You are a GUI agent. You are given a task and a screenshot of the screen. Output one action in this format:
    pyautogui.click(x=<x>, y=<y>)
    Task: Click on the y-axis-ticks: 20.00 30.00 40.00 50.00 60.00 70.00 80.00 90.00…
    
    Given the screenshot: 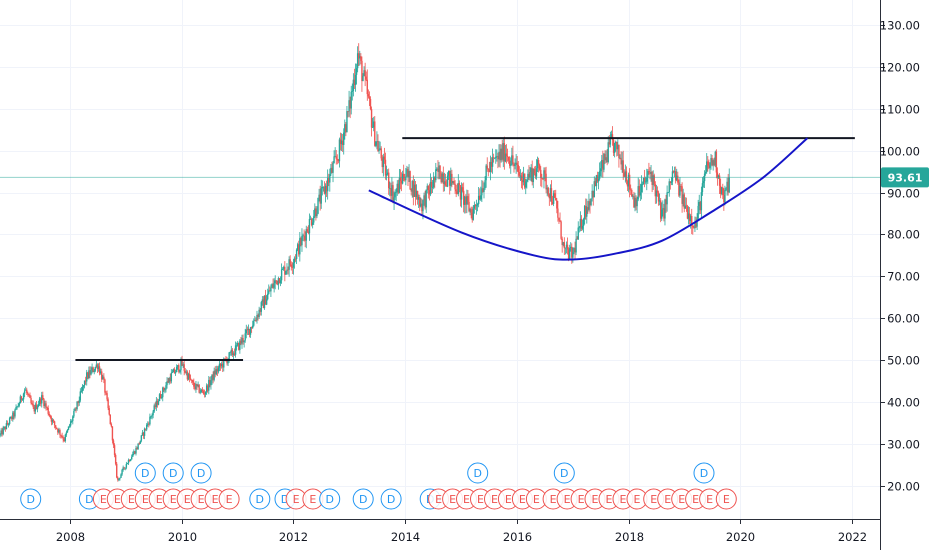 What is the action you would take?
    pyautogui.click(x=900, y=256)
    